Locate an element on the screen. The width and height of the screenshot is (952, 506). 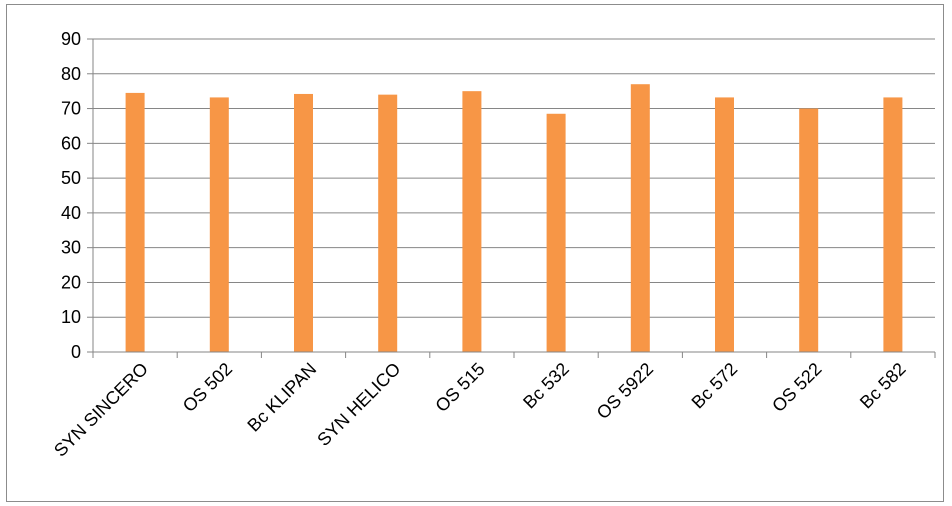
y-tick-label: 50 is located at coordinates (71, 178).